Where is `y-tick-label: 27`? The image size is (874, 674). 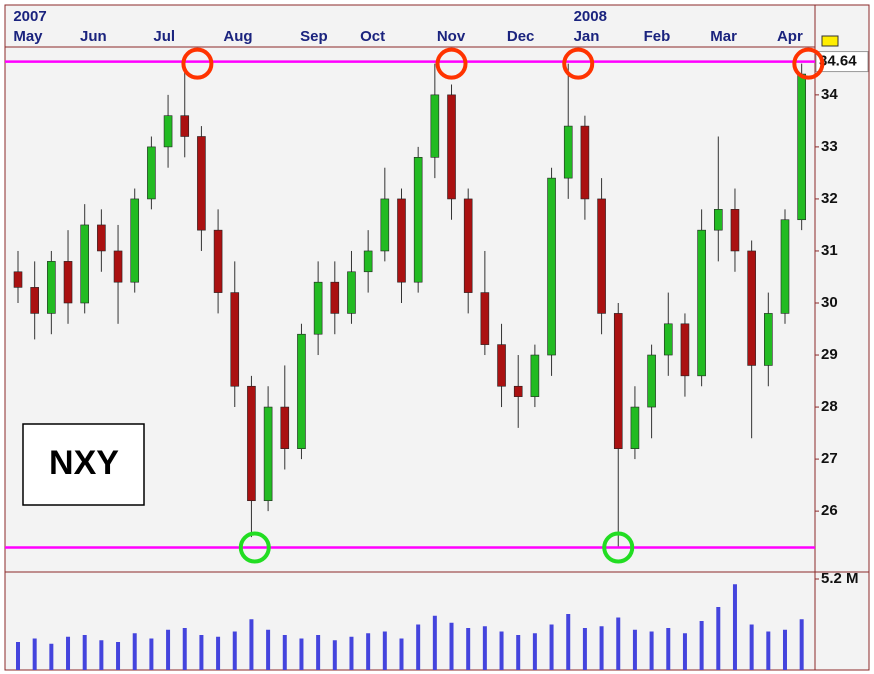 y-tick-label: 27 is located at coordinates (829, 458).